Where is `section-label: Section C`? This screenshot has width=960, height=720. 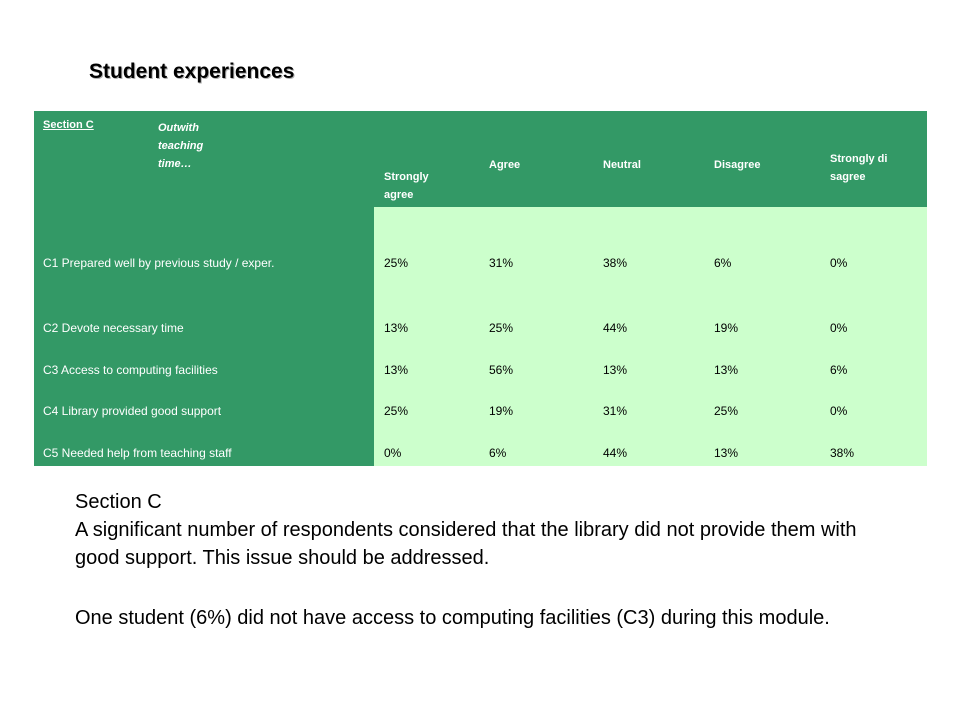 section-label: Section C is located at coordinates (68, 125).